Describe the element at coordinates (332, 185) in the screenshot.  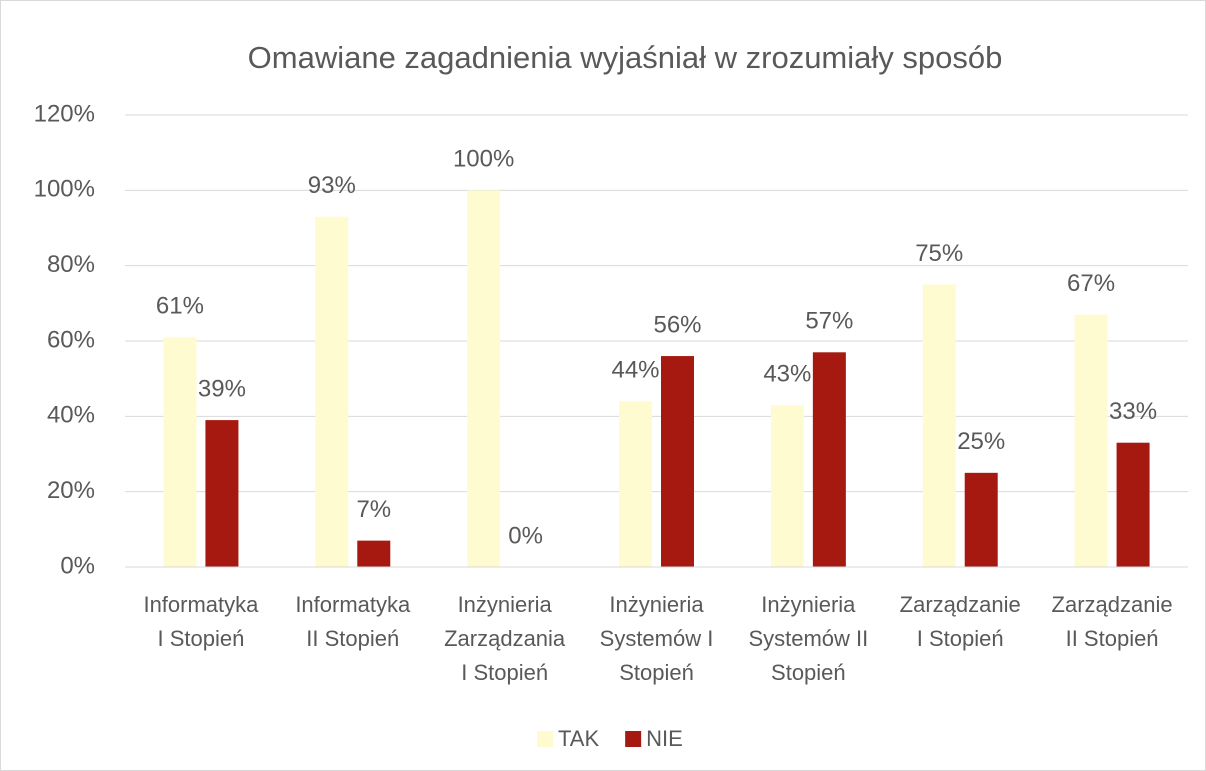
I see `data-label: 93%` at that location.